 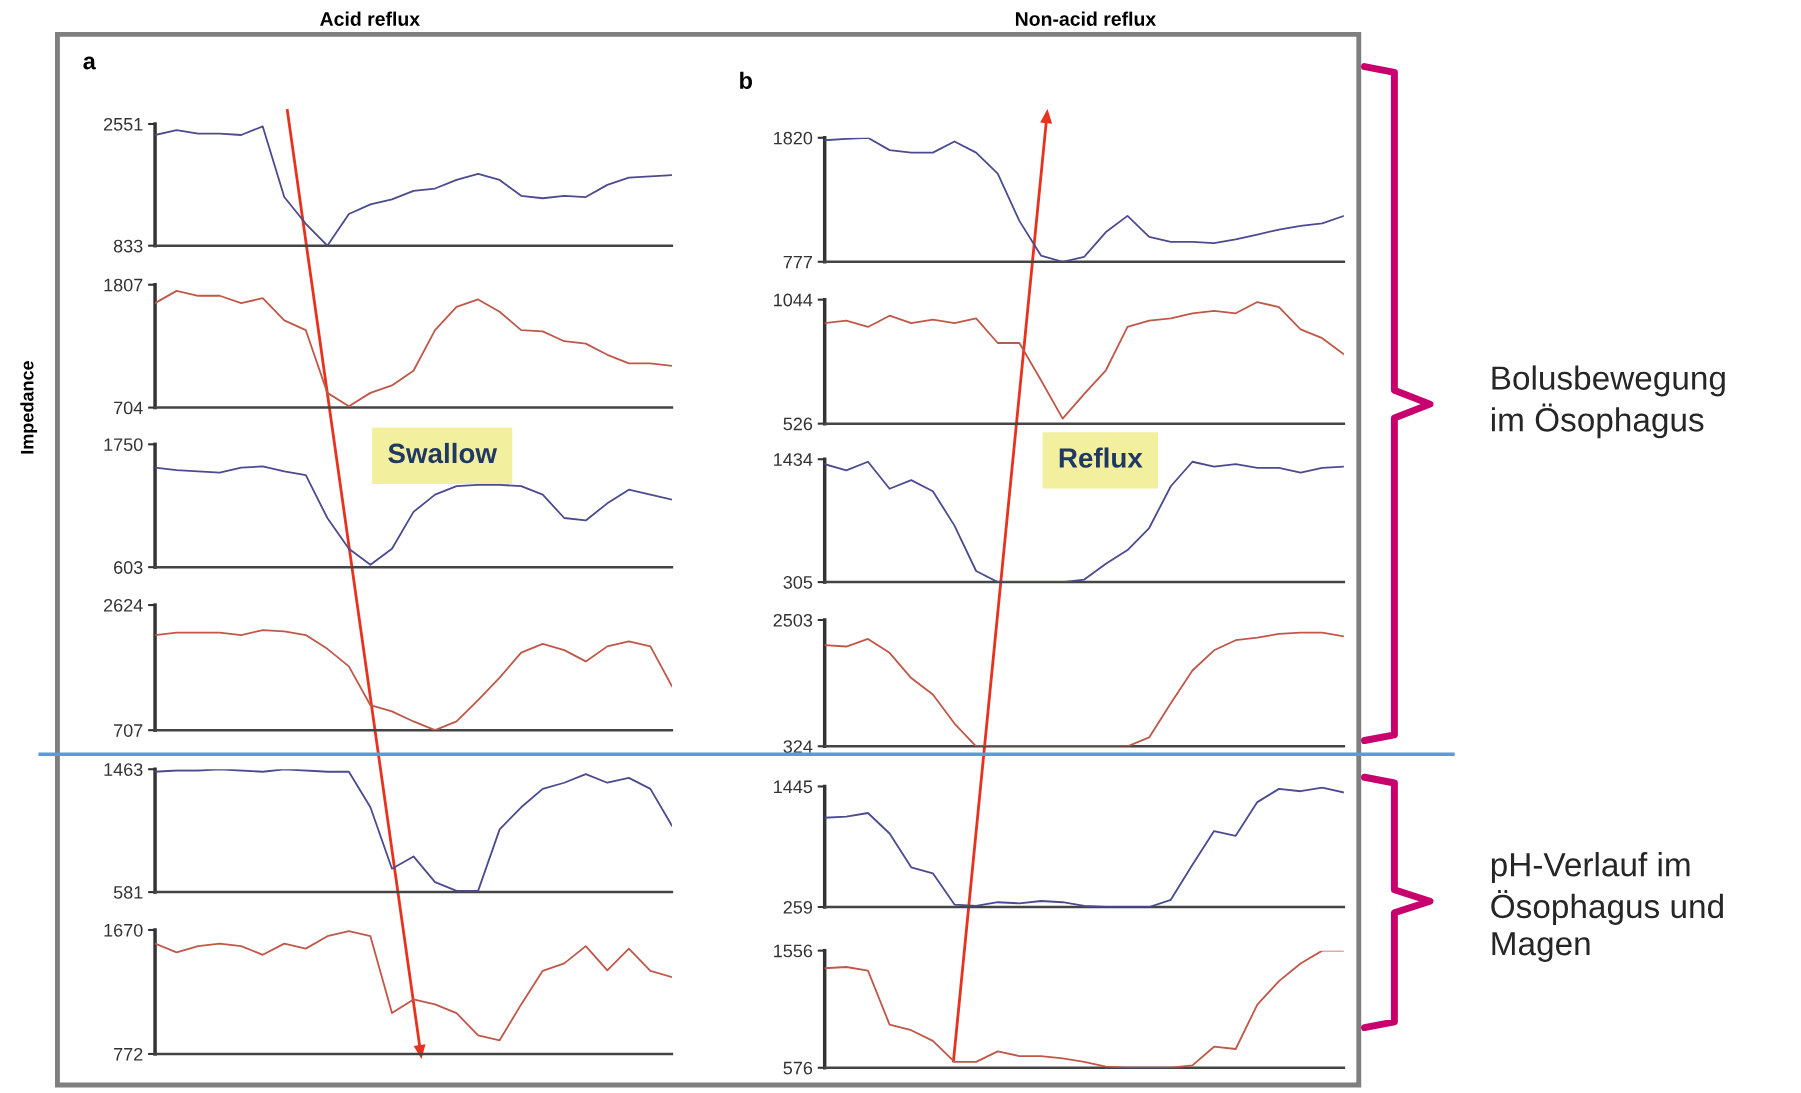 What do you see at coordinates (793, 620) in the screenshot?
I see `y-tick-label: 2503` at bounding box center [793, 620].